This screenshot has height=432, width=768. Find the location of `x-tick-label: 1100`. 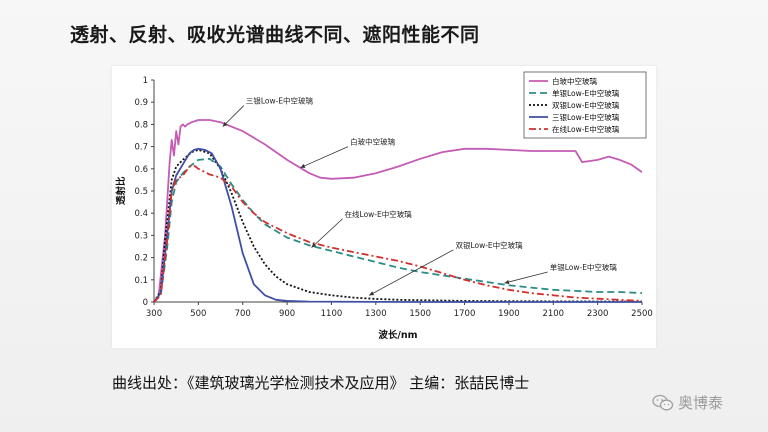

x-tick-label: 1100 is located at coordinates (332, 314).